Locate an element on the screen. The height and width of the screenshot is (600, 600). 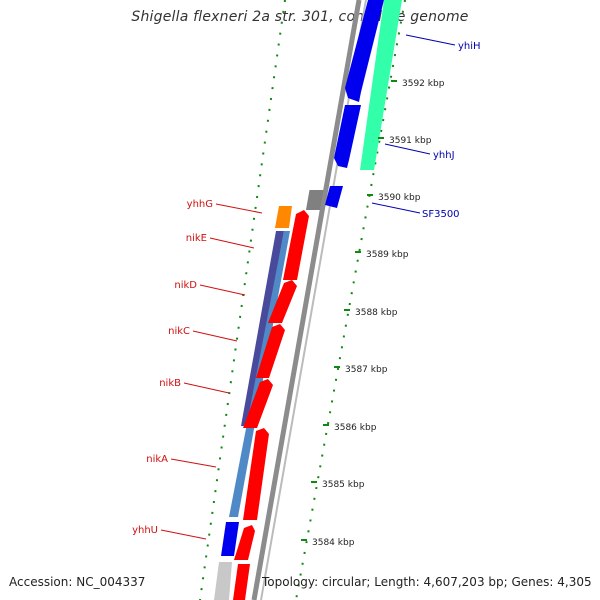
scale-label-3584-kbp: 3584 kbp is located at coordinates (333, 543).